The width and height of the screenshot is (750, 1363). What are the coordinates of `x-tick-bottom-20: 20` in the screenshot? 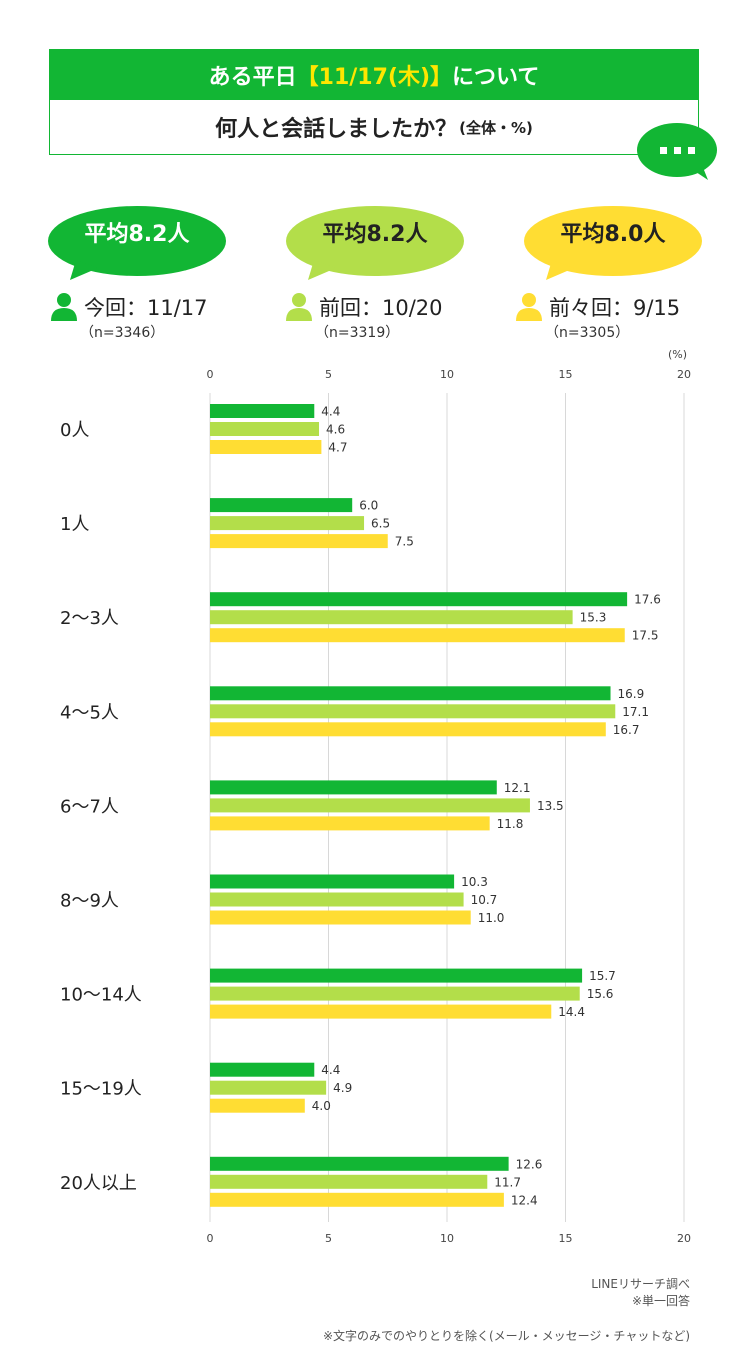 It's located at (684, 1238).